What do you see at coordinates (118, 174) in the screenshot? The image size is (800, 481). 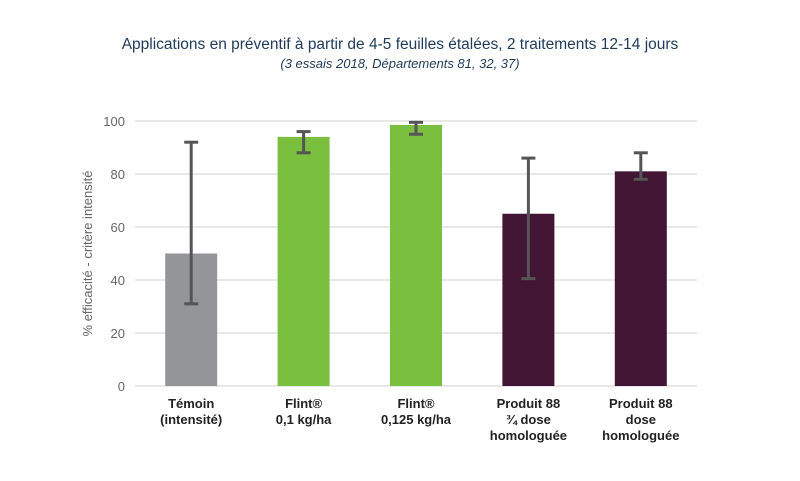 I see `y-tick-label: 80` at bounding box center [118, 174].